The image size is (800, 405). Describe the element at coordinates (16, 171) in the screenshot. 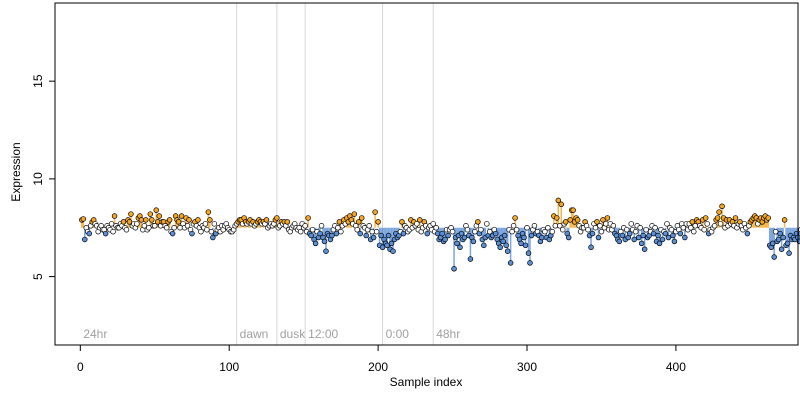

I see `y-axis-title: Expression` at that location.